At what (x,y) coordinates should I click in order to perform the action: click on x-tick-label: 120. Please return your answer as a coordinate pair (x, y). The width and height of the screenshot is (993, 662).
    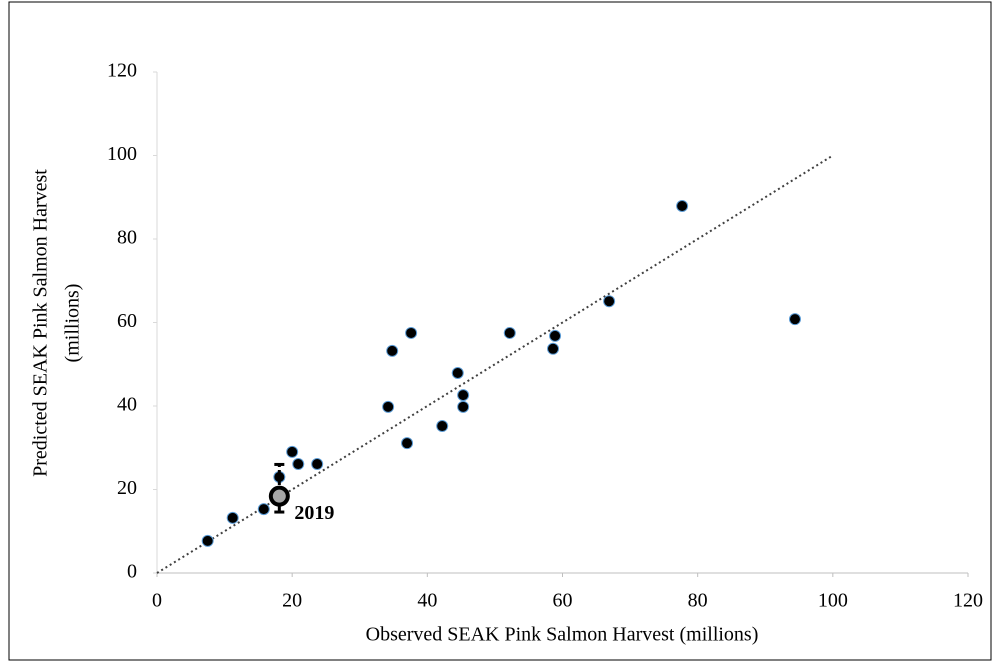
    Looking at the image, I should click on (968, 601).